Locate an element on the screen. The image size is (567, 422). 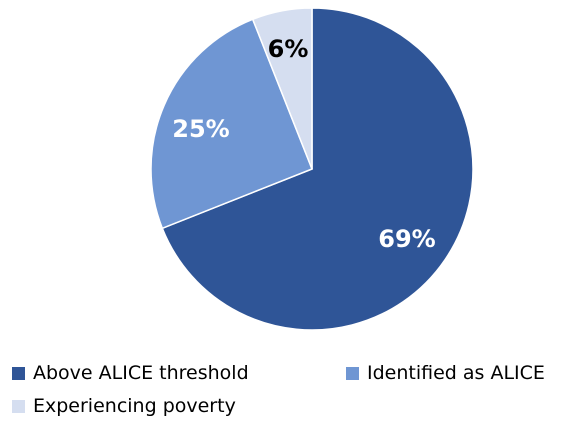
data-label-above-alice-threshold: 69% is located at coordinates (406, 239).